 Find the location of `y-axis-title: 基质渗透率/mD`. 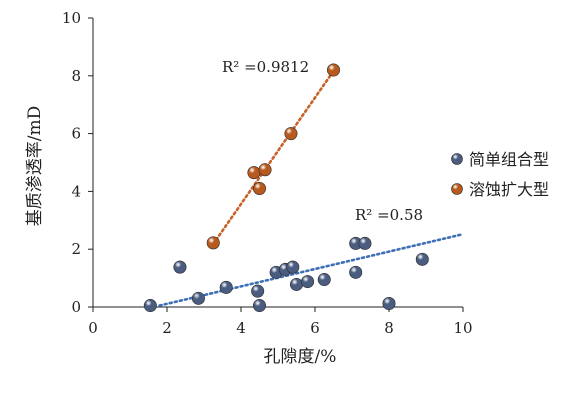

y-axis-title: 基质渗透率/mD is located at coordinates (35, 166).